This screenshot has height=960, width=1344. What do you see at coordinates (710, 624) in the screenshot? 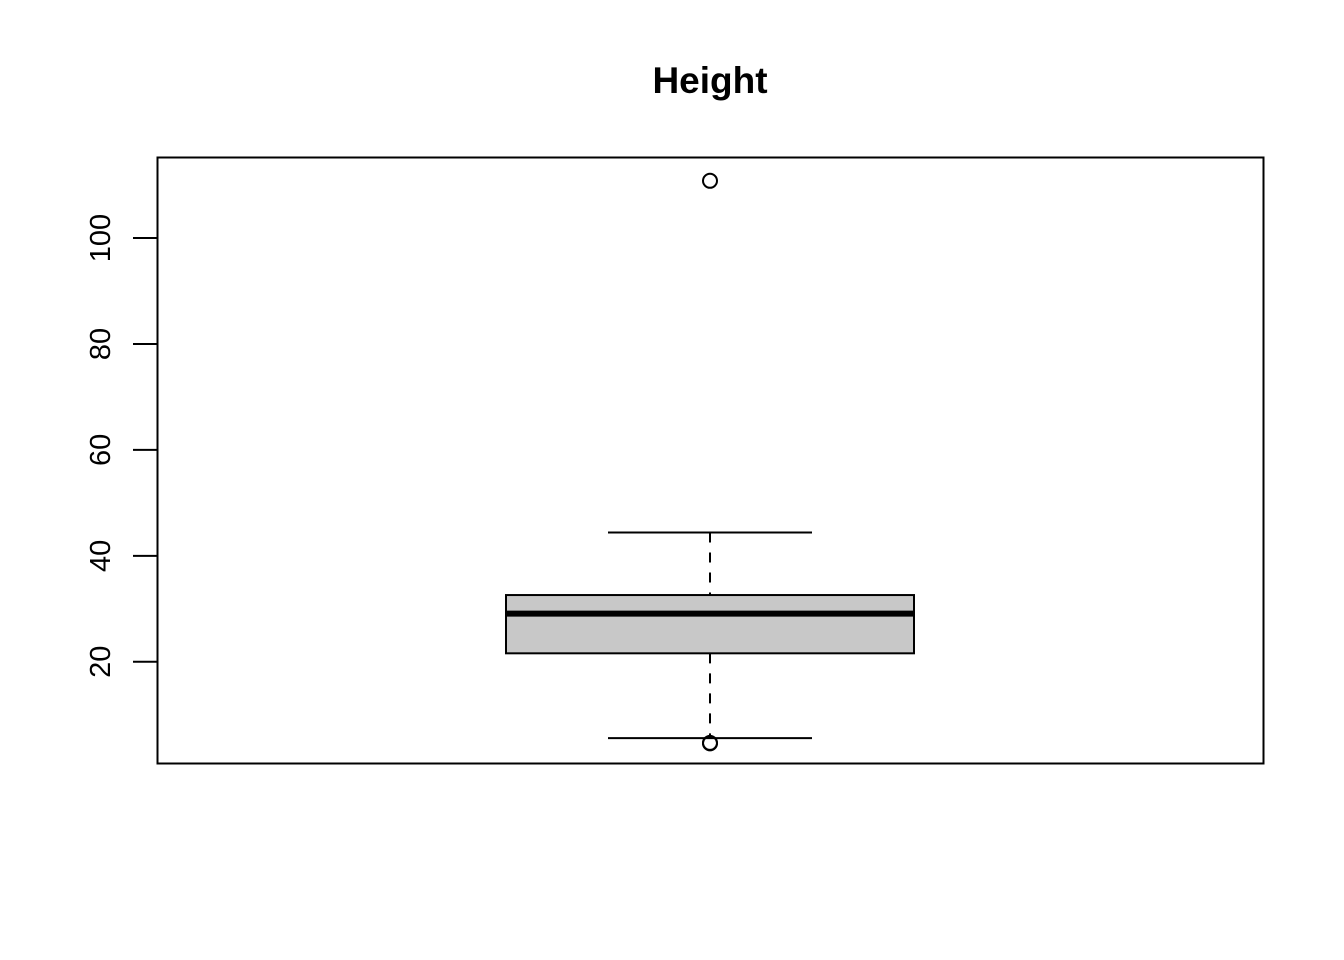
I see `interquartile-box` at bounding box center [710, 624].